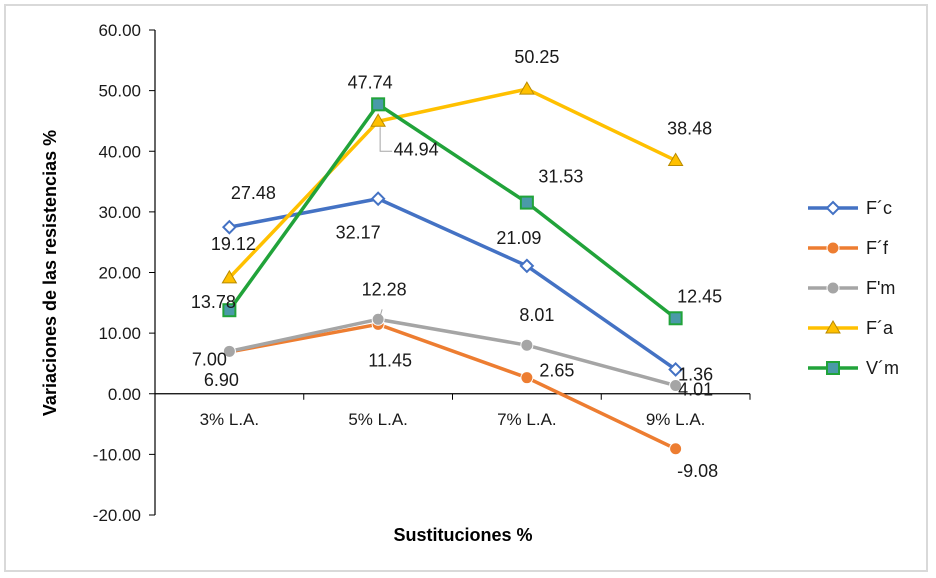 The height and width of the screenshot is (578, 936). I want to click on data-label: 2.65, so click(556, 371).